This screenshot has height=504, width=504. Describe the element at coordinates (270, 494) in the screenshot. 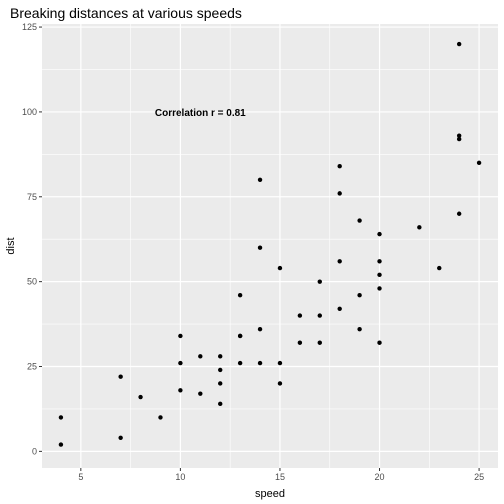

I see `x-axis-title: speed` at that location.